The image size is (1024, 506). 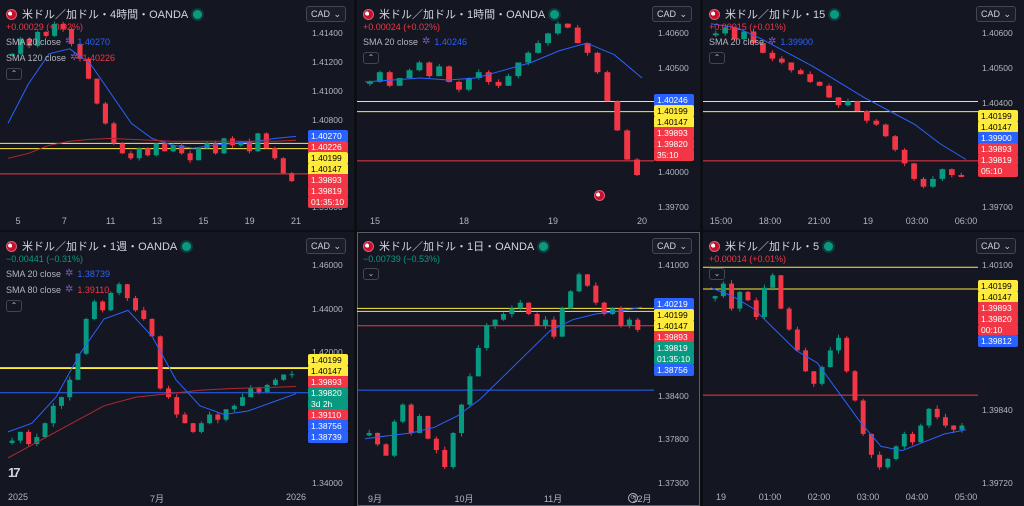 What do you see at coordinates (633, 498) in the screenshot?
I see `reset-scale-icon: ⟳` at bounding box center [633, 498].